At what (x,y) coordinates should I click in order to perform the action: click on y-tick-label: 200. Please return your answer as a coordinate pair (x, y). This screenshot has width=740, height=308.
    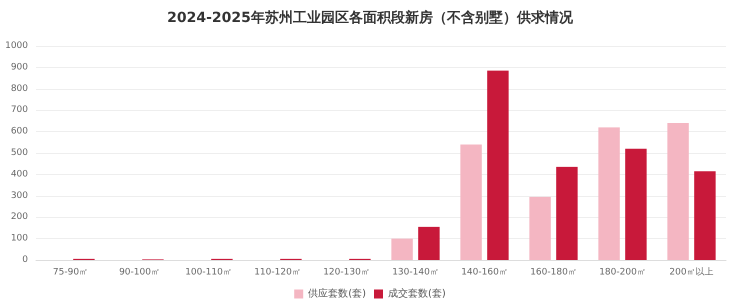
    Looking at the image, I should click on (19, 217).